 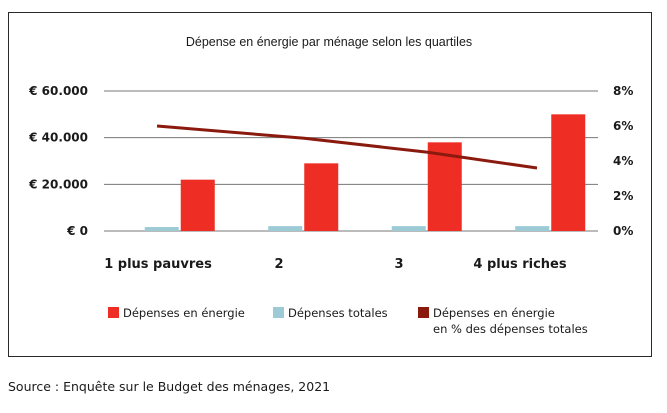 What do you see at coordinates (398, 264) in the screenshot?
I see `category-label: 3` at bounding box center [398, 264].